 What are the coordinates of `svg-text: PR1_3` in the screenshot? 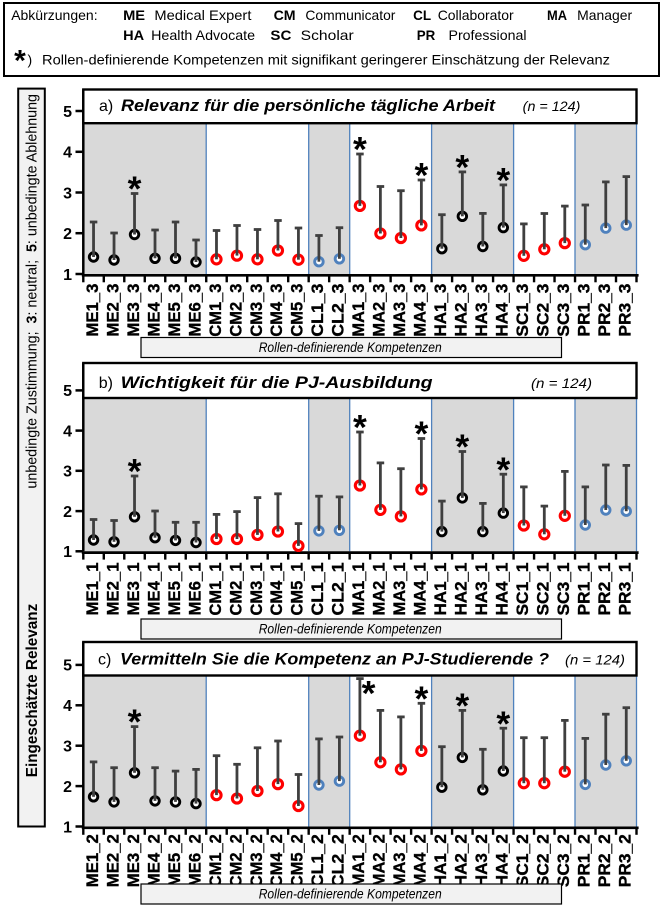 It's located at (584, 310).